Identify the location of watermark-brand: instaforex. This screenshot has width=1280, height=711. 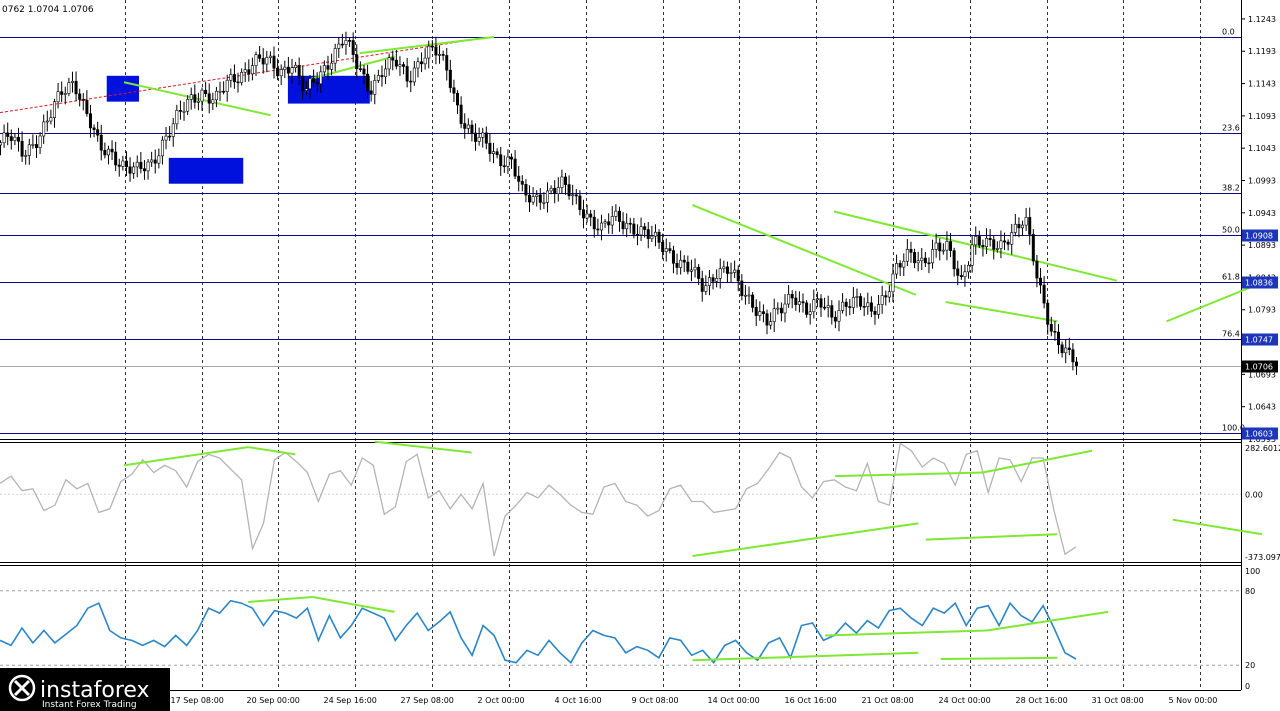
(95, 690).